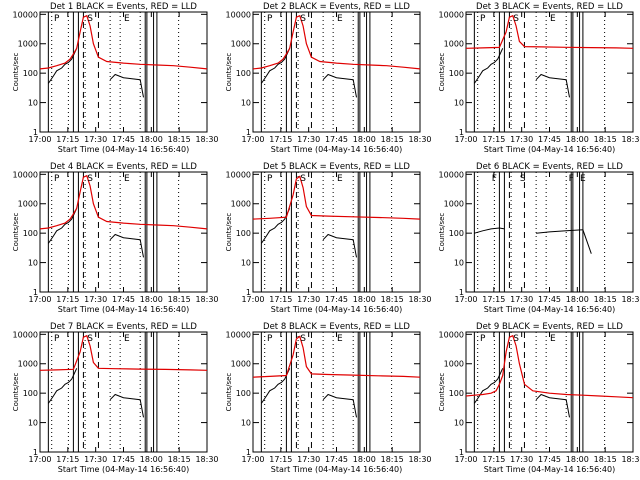 Image resolution: width=640 pixels, height=480 pixels. I want to click on chart-title: Det 2 BLACK = Events, RED = LLD, so click(336, 7).